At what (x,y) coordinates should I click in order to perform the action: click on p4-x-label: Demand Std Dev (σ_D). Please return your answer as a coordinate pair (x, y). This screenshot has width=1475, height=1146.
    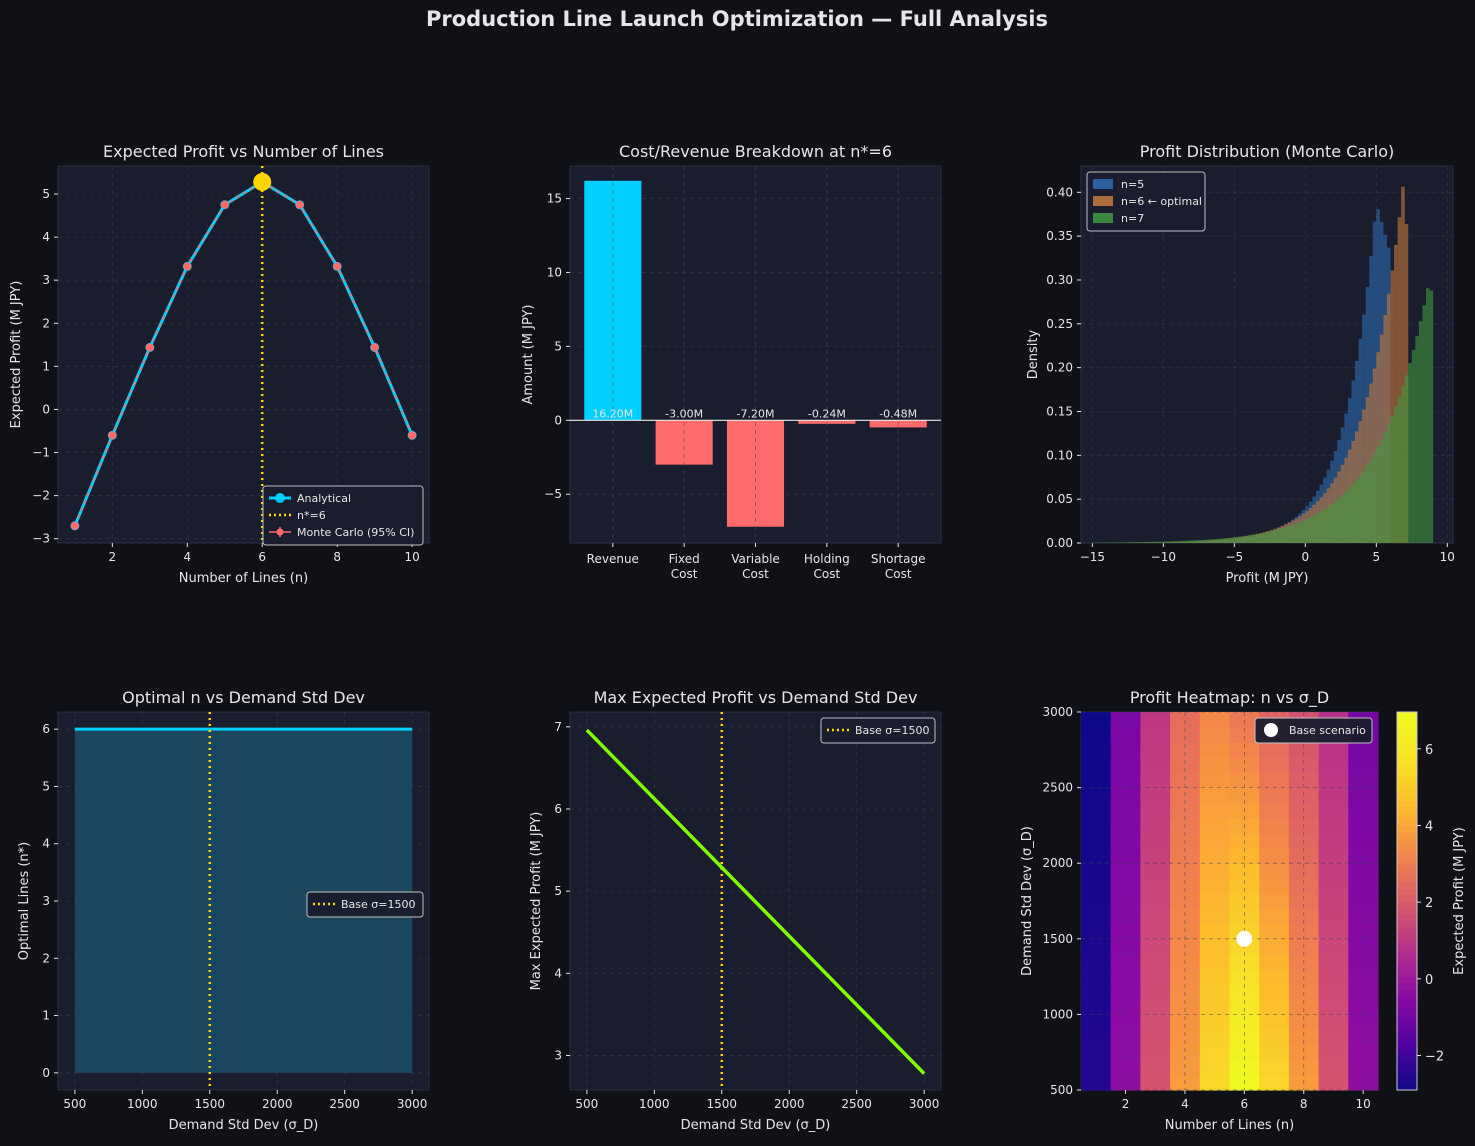
    Looking at the image, I should click on (244, 1125).